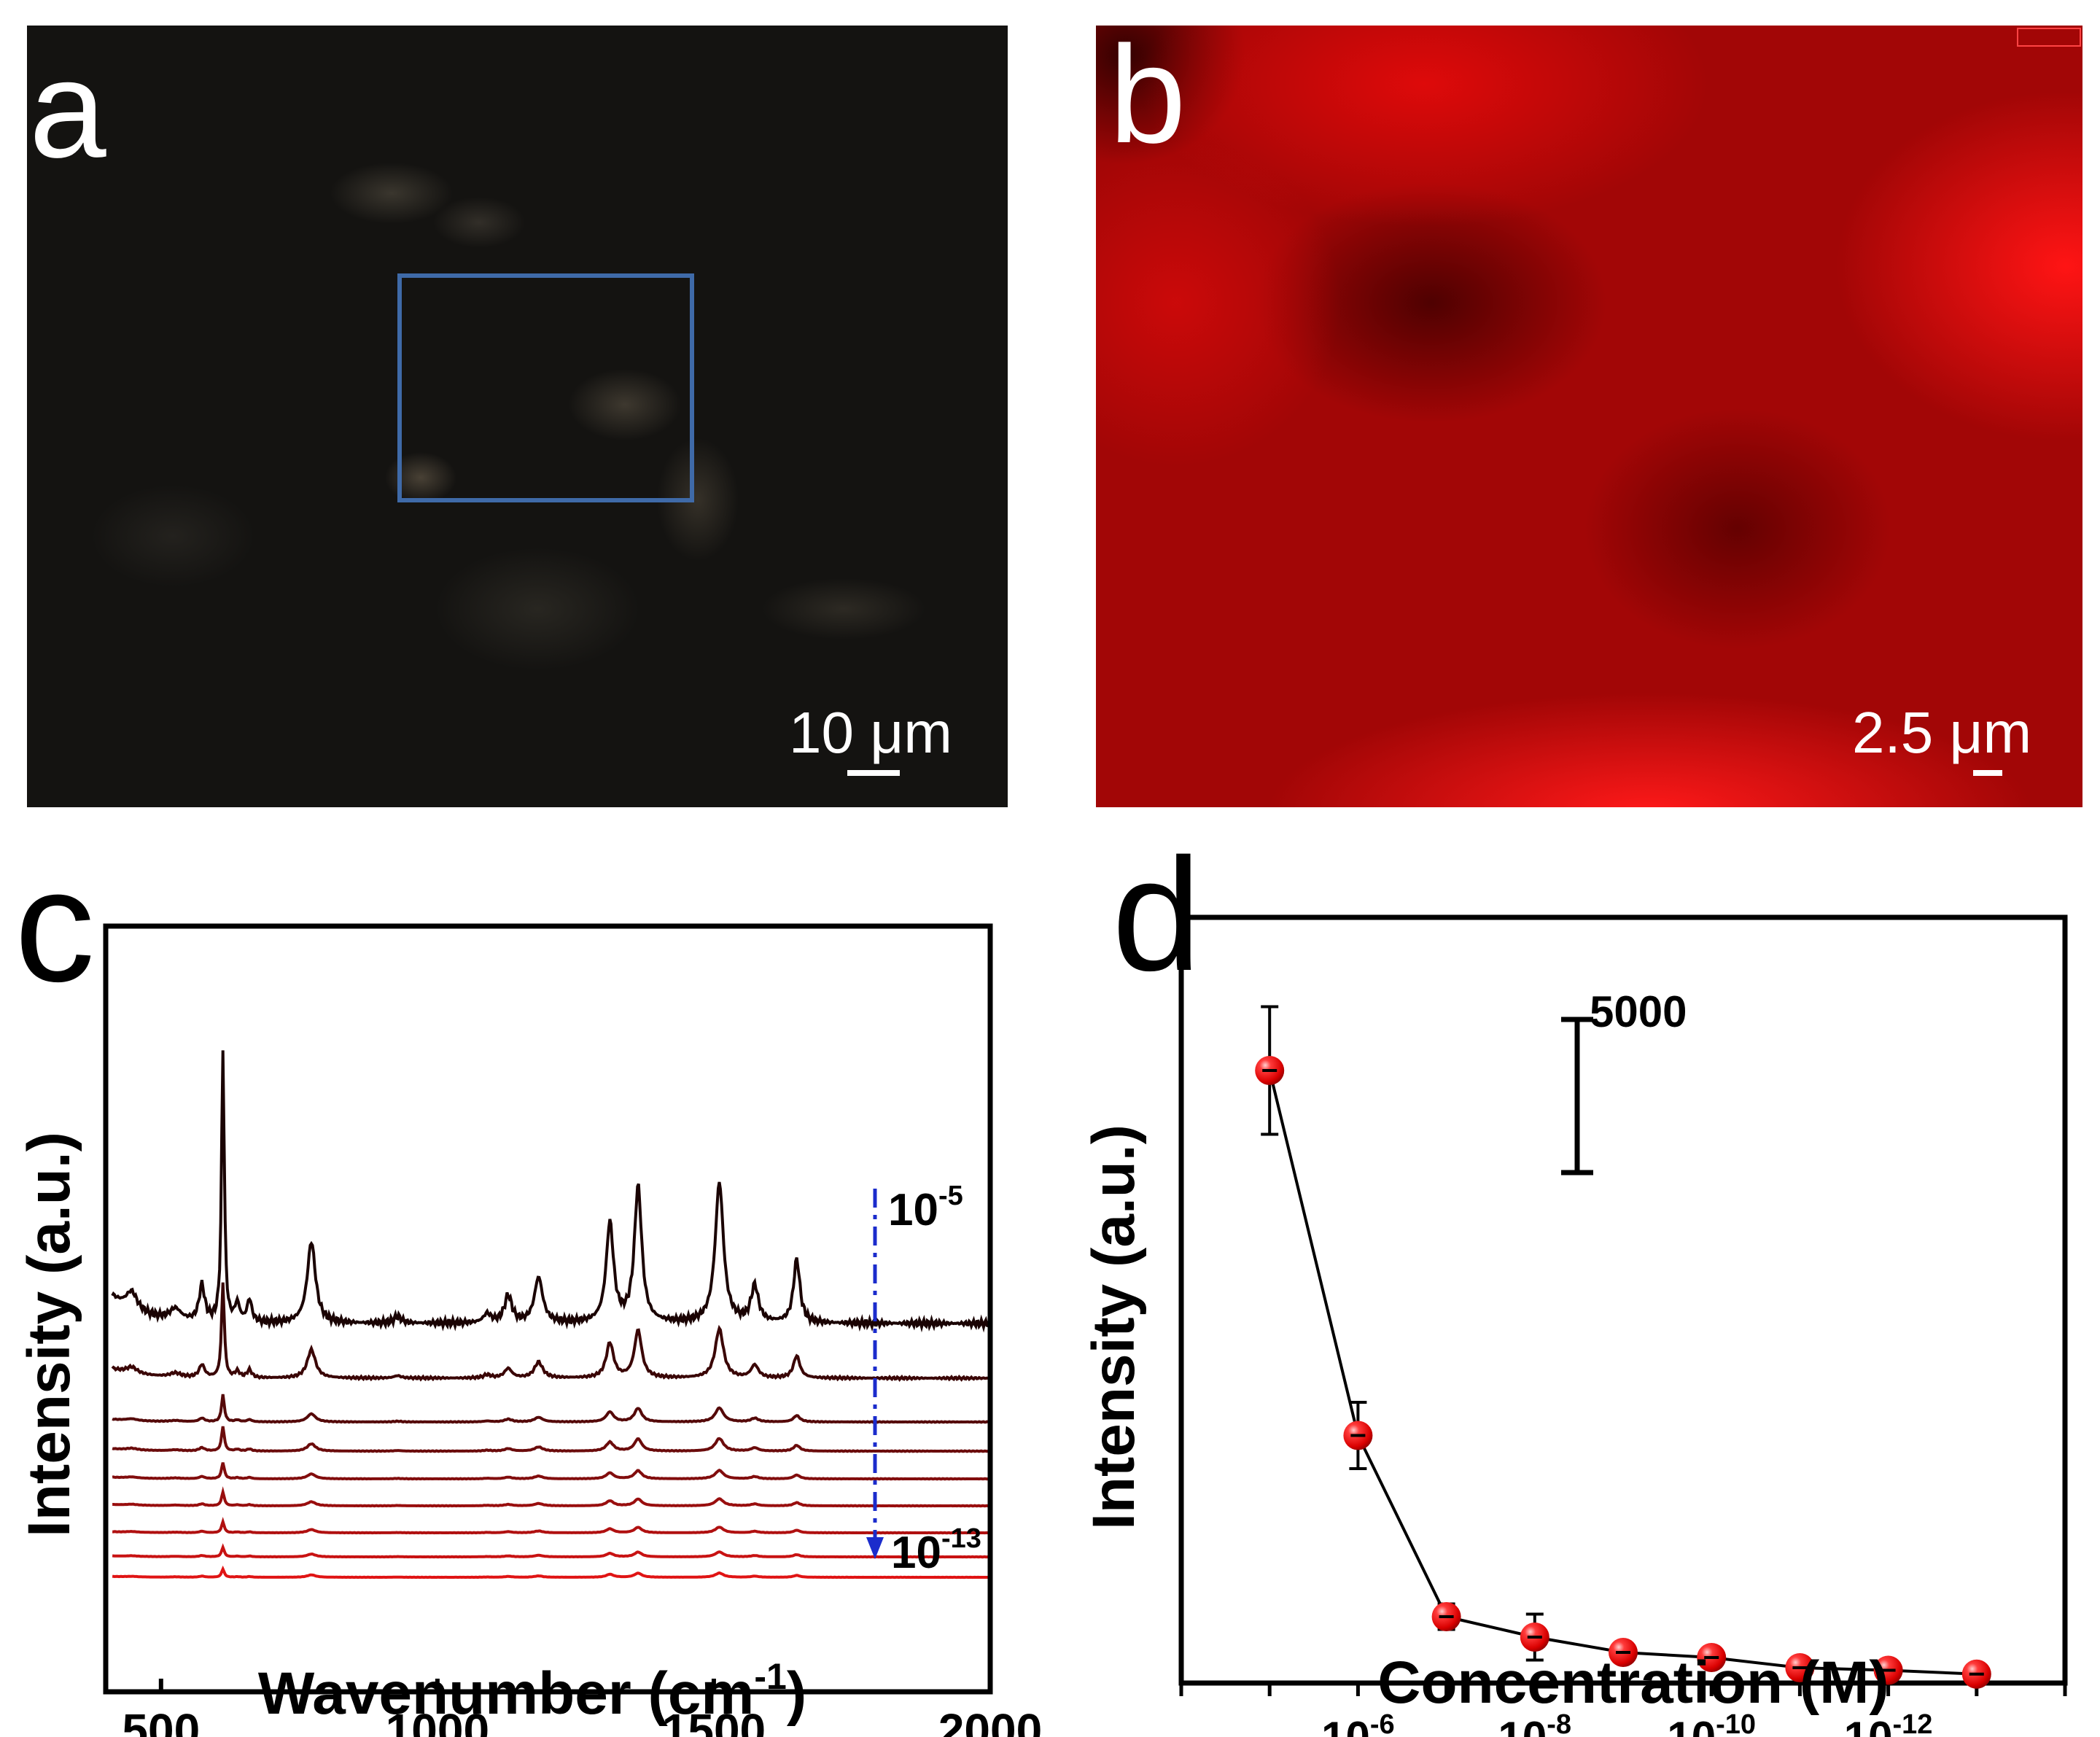 This screenshot has height=1737, width=2100. Describe the element at coordinates (714, 1720) in the screenshot. I see `spectra-x-tick-label: 1500` at that location.